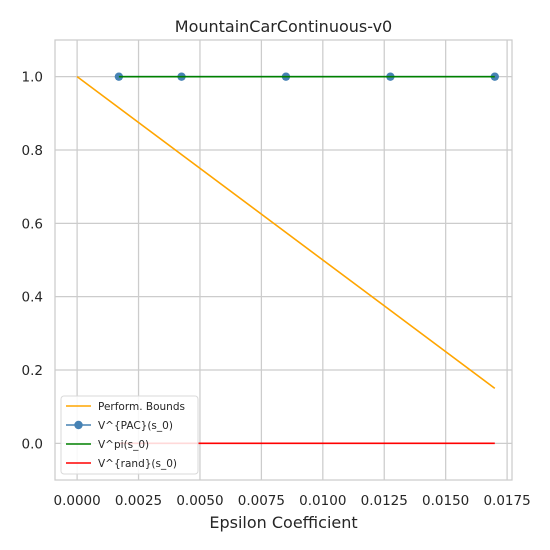  What do you see at coordinates (32, 261) in the screenshot?
I see `y-tick-labels: 0.0 0.2 0.4 0.6 0.8 1.0` at bounding box center [32, 261].